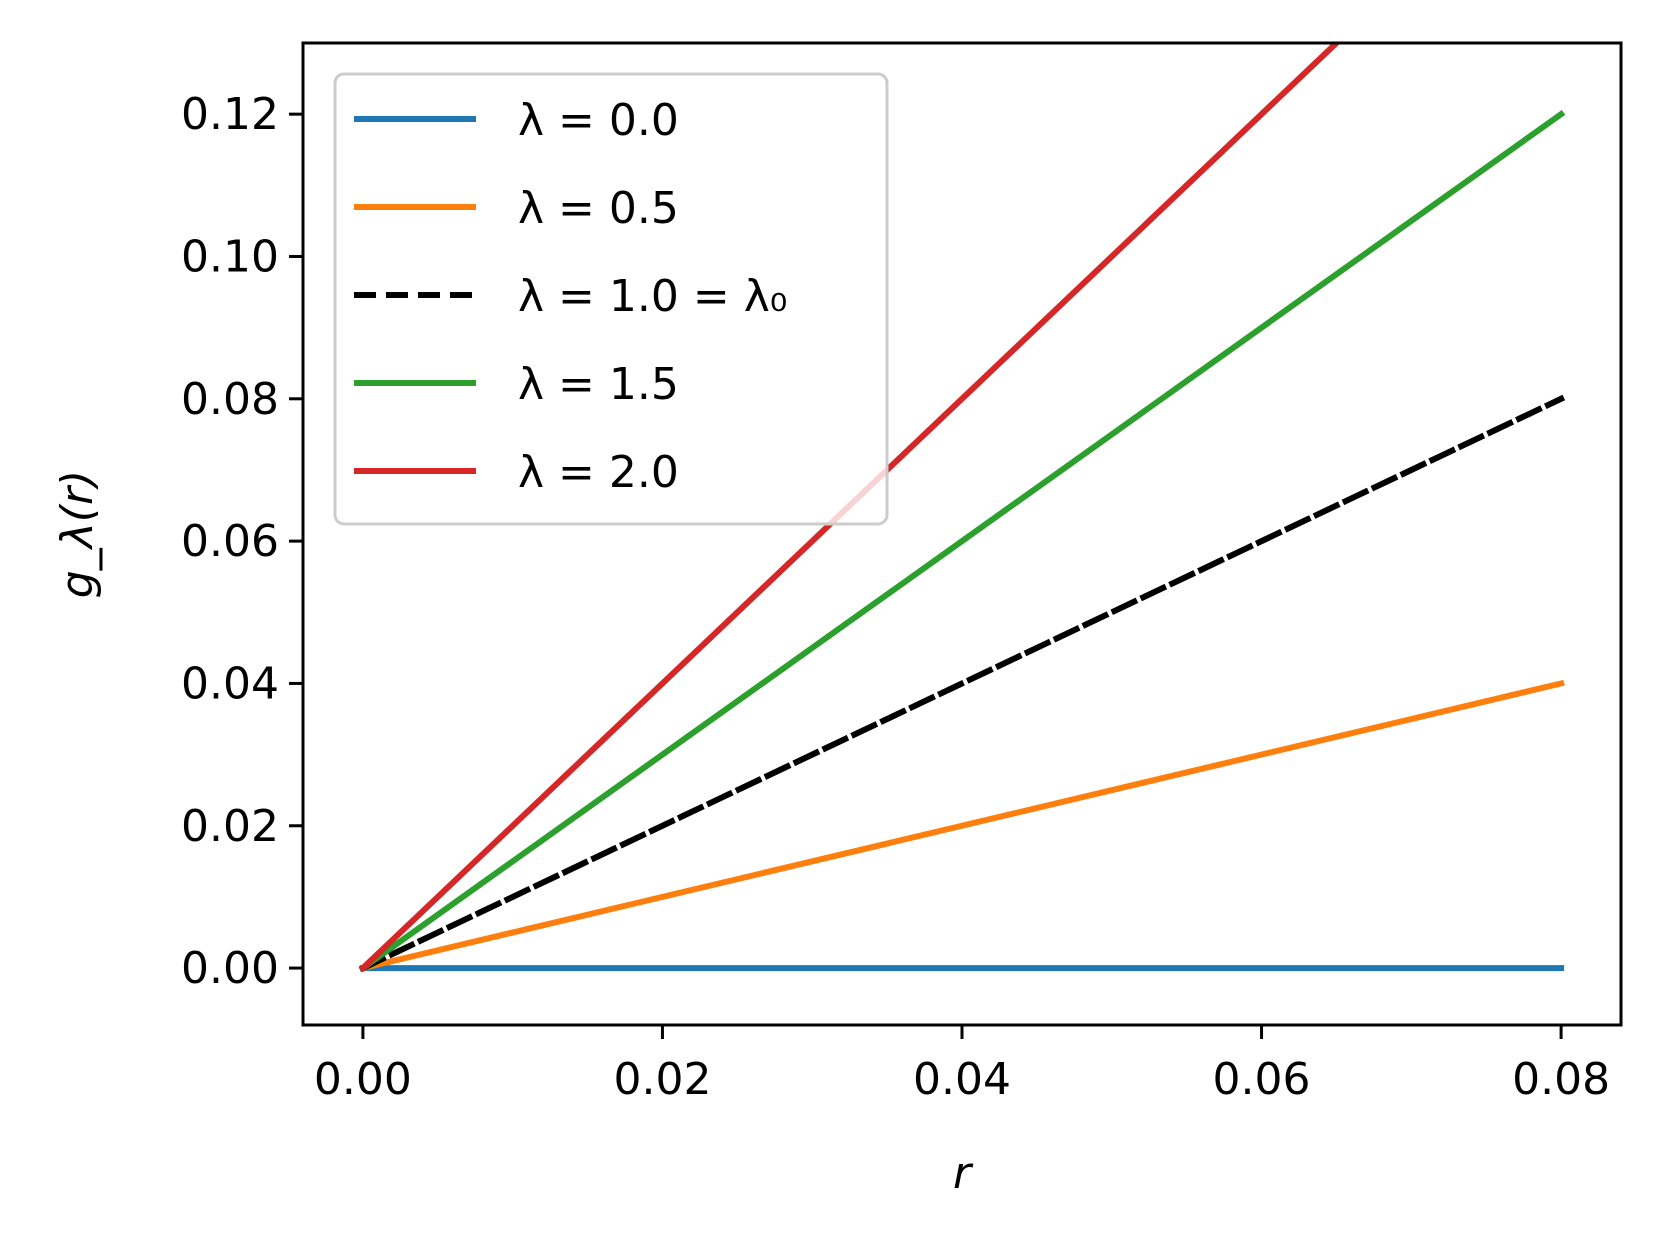 This screenshot has height=1239, width=1660. I want to click on legend: λ = 0.0 λ = 0.5 λ = 1.0 = λ₀ λ = 1.5 λ = 2.0, so click(611, 299).